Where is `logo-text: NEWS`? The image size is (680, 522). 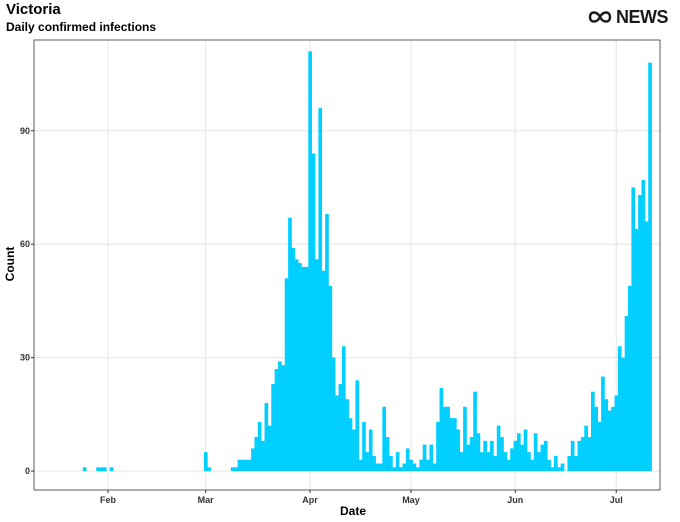 logo-text: NEWS is located at coordinates (642, 16).